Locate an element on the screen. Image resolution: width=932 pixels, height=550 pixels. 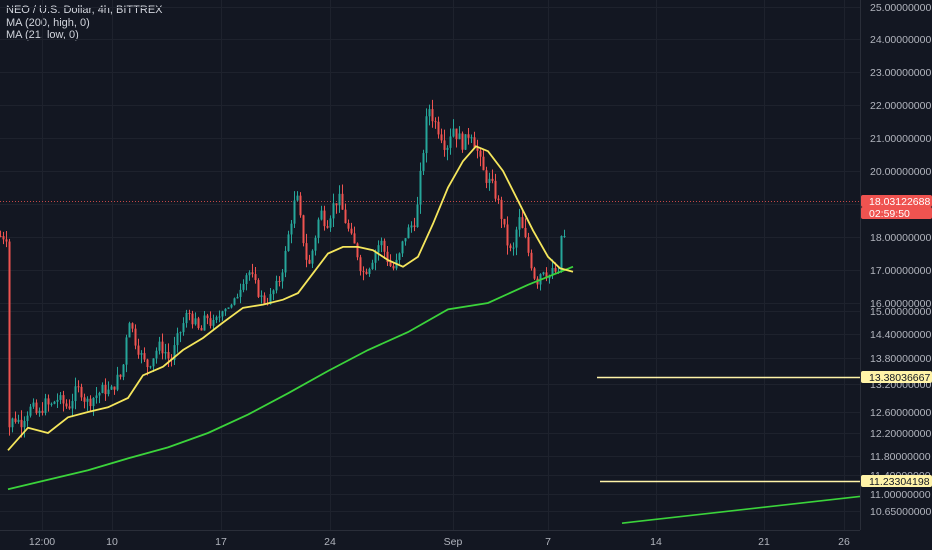
level-1-tag: 13.38036667 is located at coordinates (899, 378).